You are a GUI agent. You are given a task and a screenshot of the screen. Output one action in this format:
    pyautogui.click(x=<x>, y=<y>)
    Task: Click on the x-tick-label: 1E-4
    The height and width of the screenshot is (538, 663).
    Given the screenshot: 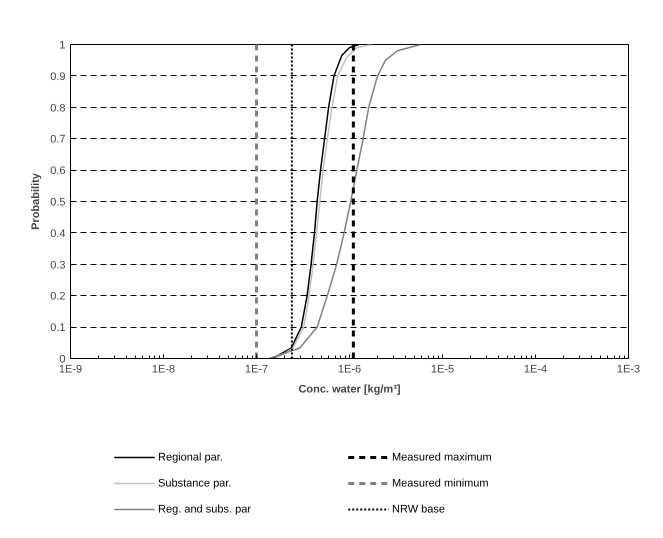 What is the action you would take?
    pyautogui.click(x=536, y=370)
    